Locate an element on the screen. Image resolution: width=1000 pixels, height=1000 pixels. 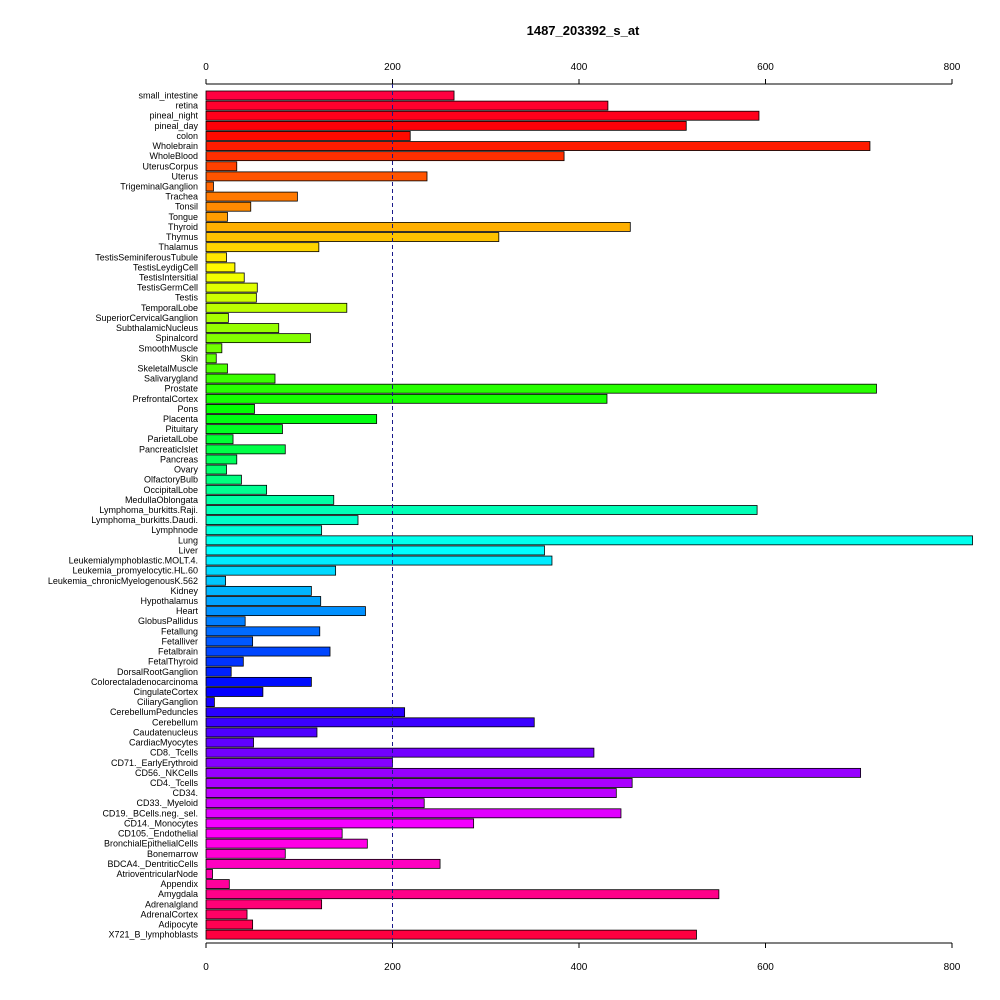
category-label: Spinalcord is located at coordinates (176, 338).